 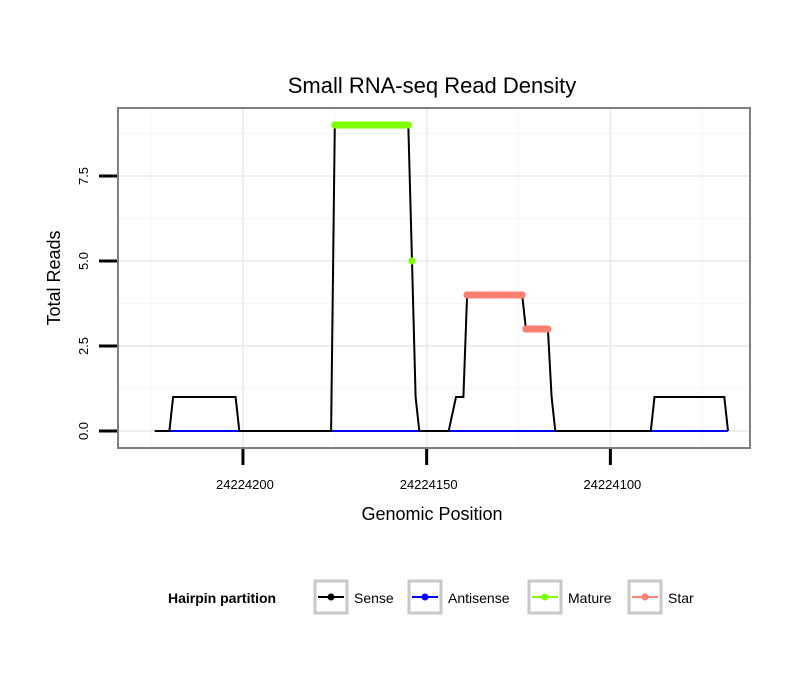 I want to click on y-tick-label: 5.0, so click(x=83, y=261).